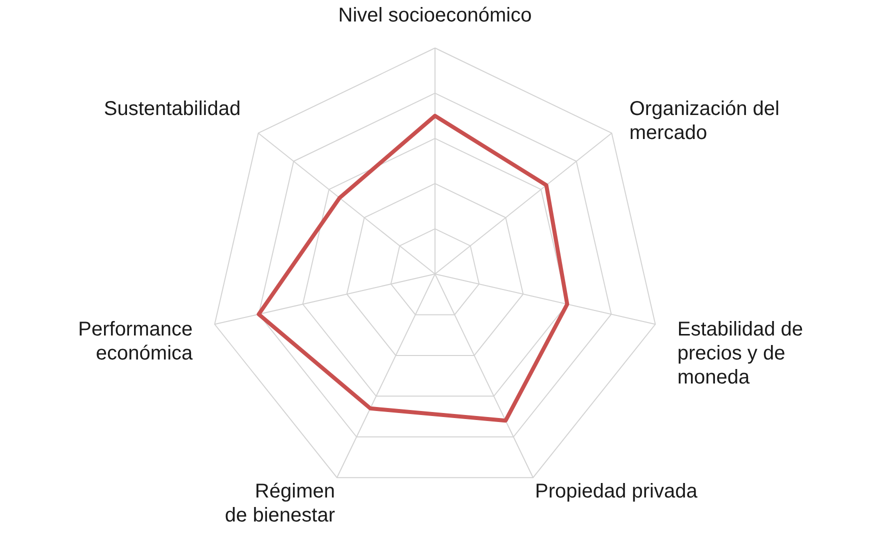  I want to click on spoke-label: Propiedad privada, so click(616, 491).